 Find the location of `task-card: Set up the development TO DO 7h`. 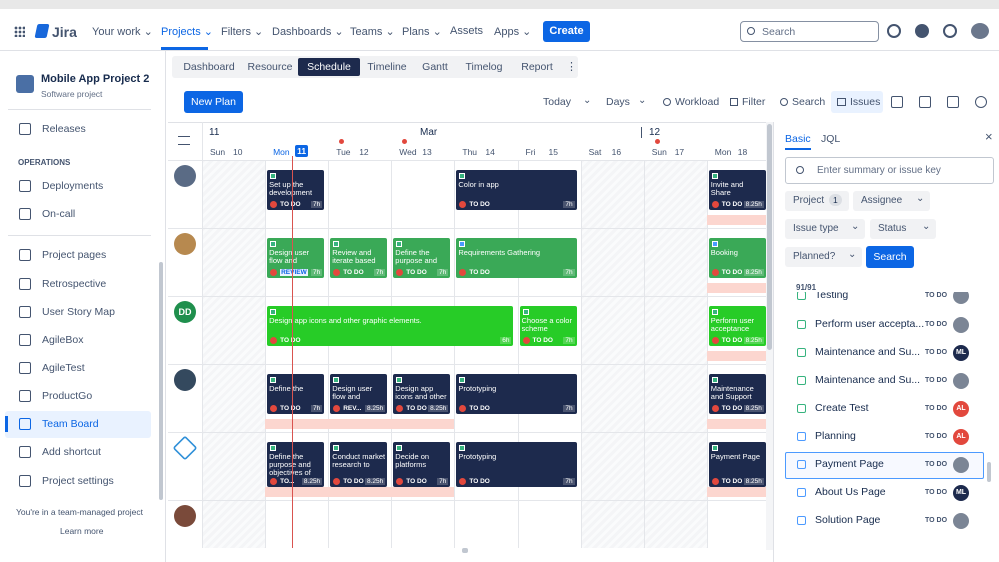

task-card: Set up the development TO DO 7h is located at coordinates (296, 190).